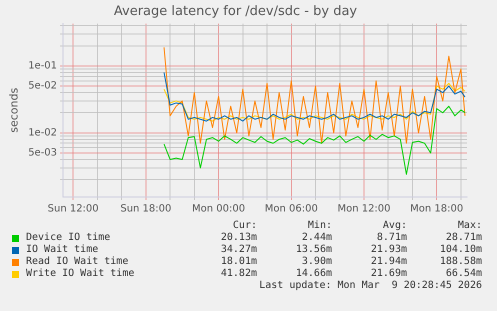 The height and width of the screenshot is (311, 497). I want to click on text: 3.90m, so click(316, 262).